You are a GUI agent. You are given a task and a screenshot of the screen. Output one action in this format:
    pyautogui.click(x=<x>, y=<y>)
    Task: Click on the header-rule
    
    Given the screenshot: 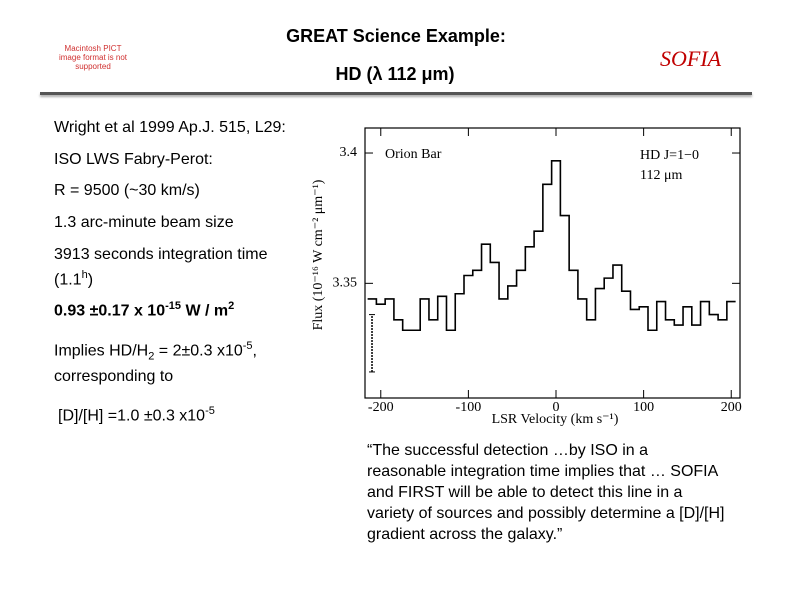 What is the action you would take?
    pyautogui.click(x=396, y=93)
    